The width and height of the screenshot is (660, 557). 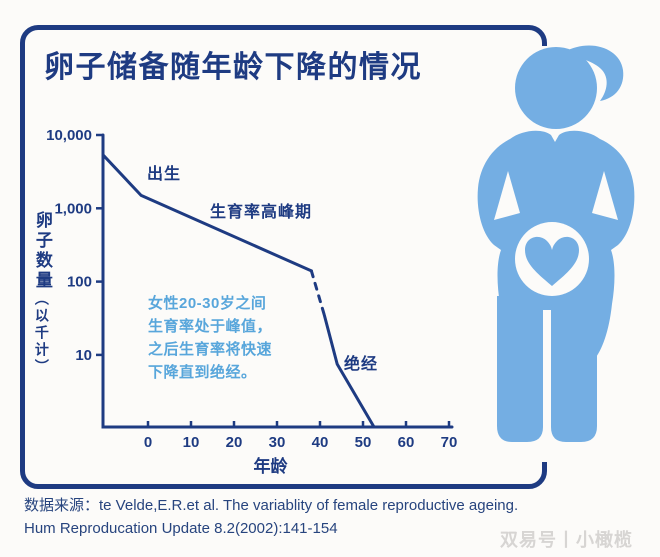 I want to click on y-axis-title-unit: （以千计）, so click(x=41, y=333).